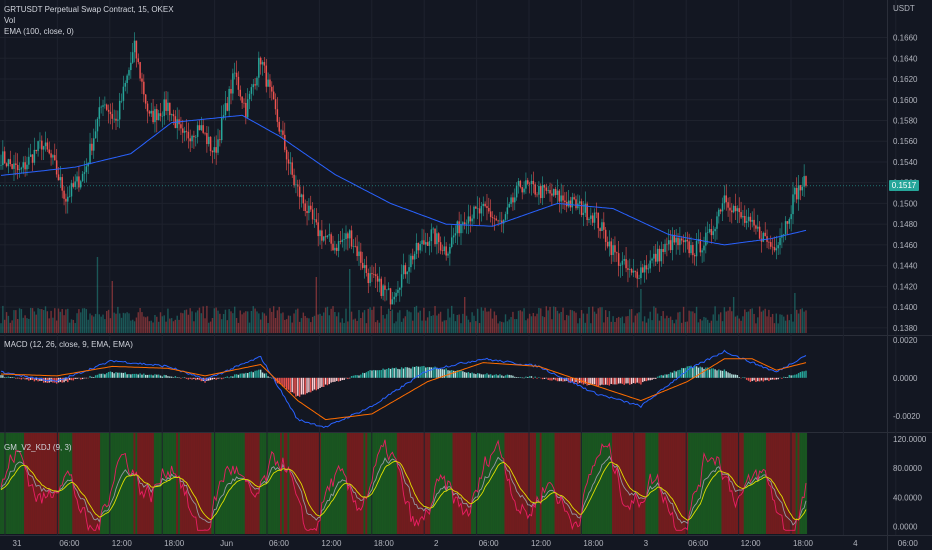 This screenshot has height=550, width=932. What do you see at coordinates (68, 344) in the screenshot?
I see `macd-legend: MACD (12, 26, close, 9, EMA, EMA)` at bounding box center [68, 344].